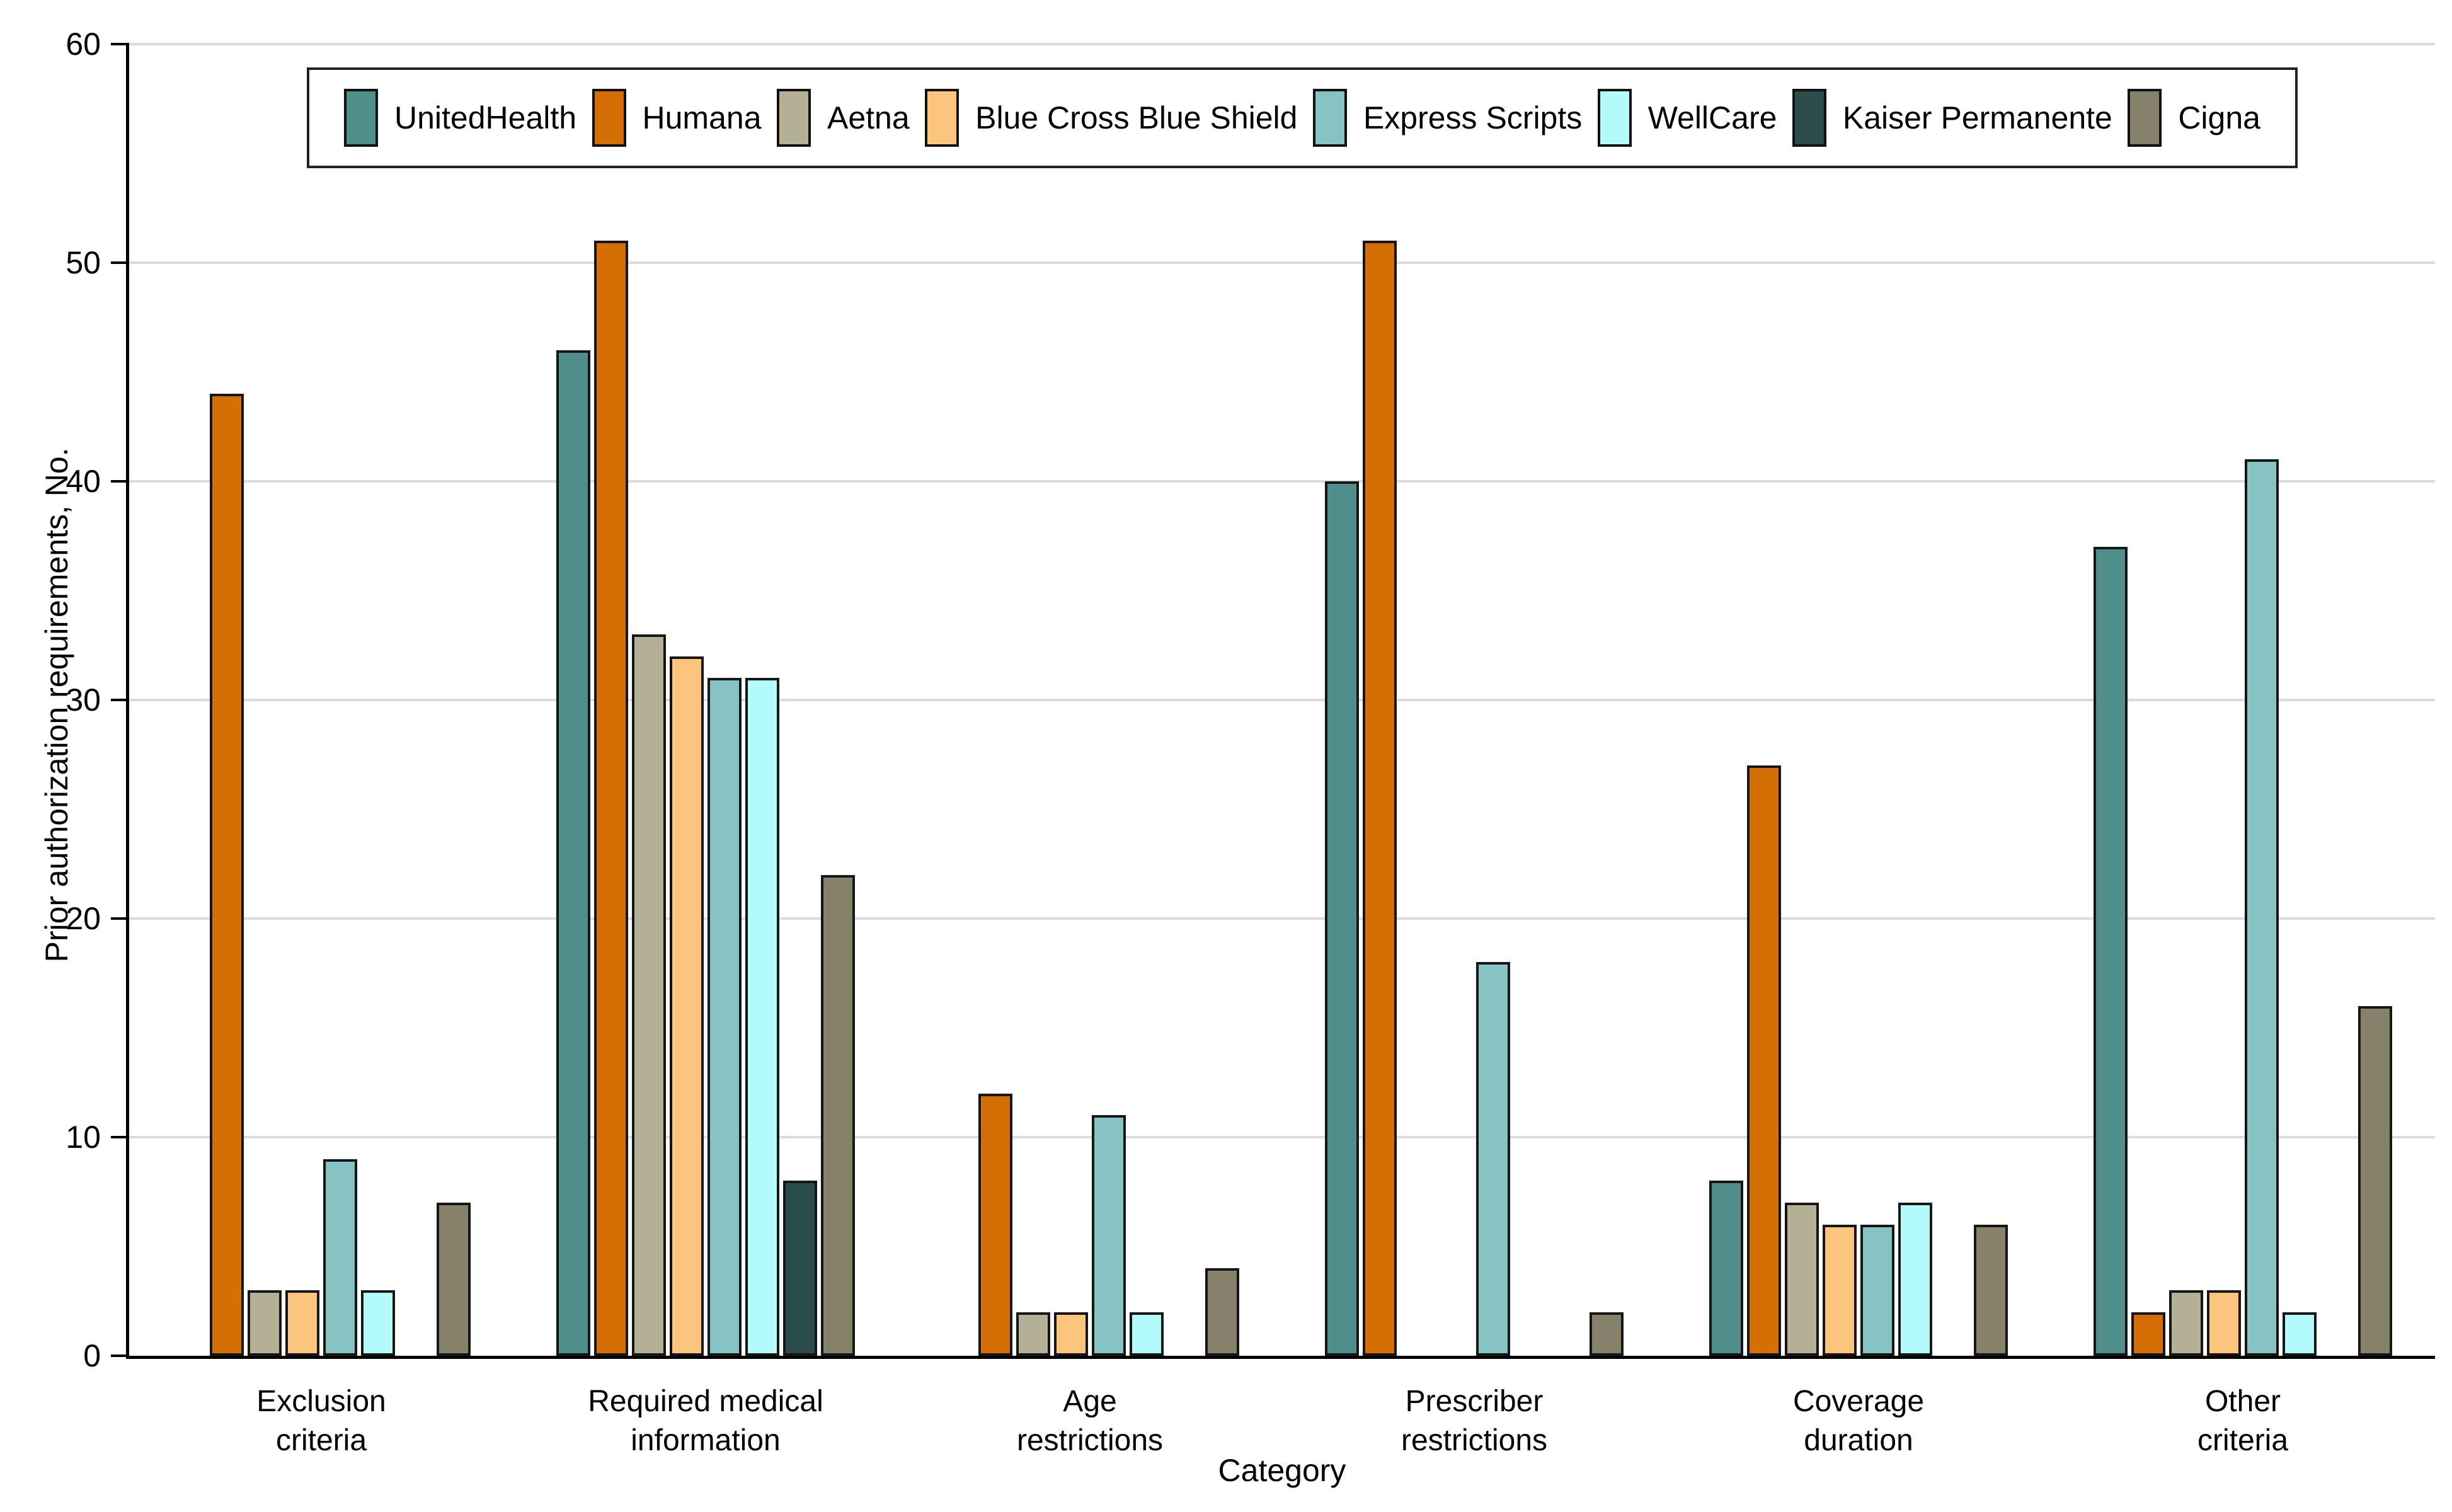  Describe the element at coordinates (705, 1421) in the screenshot. I see `x-category-label-required-medical: Required medical information` at that location.